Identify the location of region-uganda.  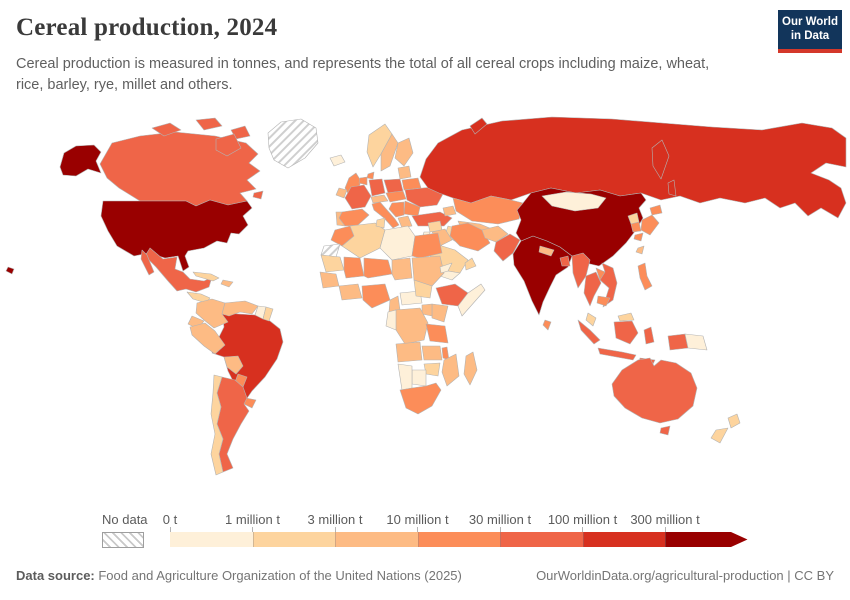
(427, 310).